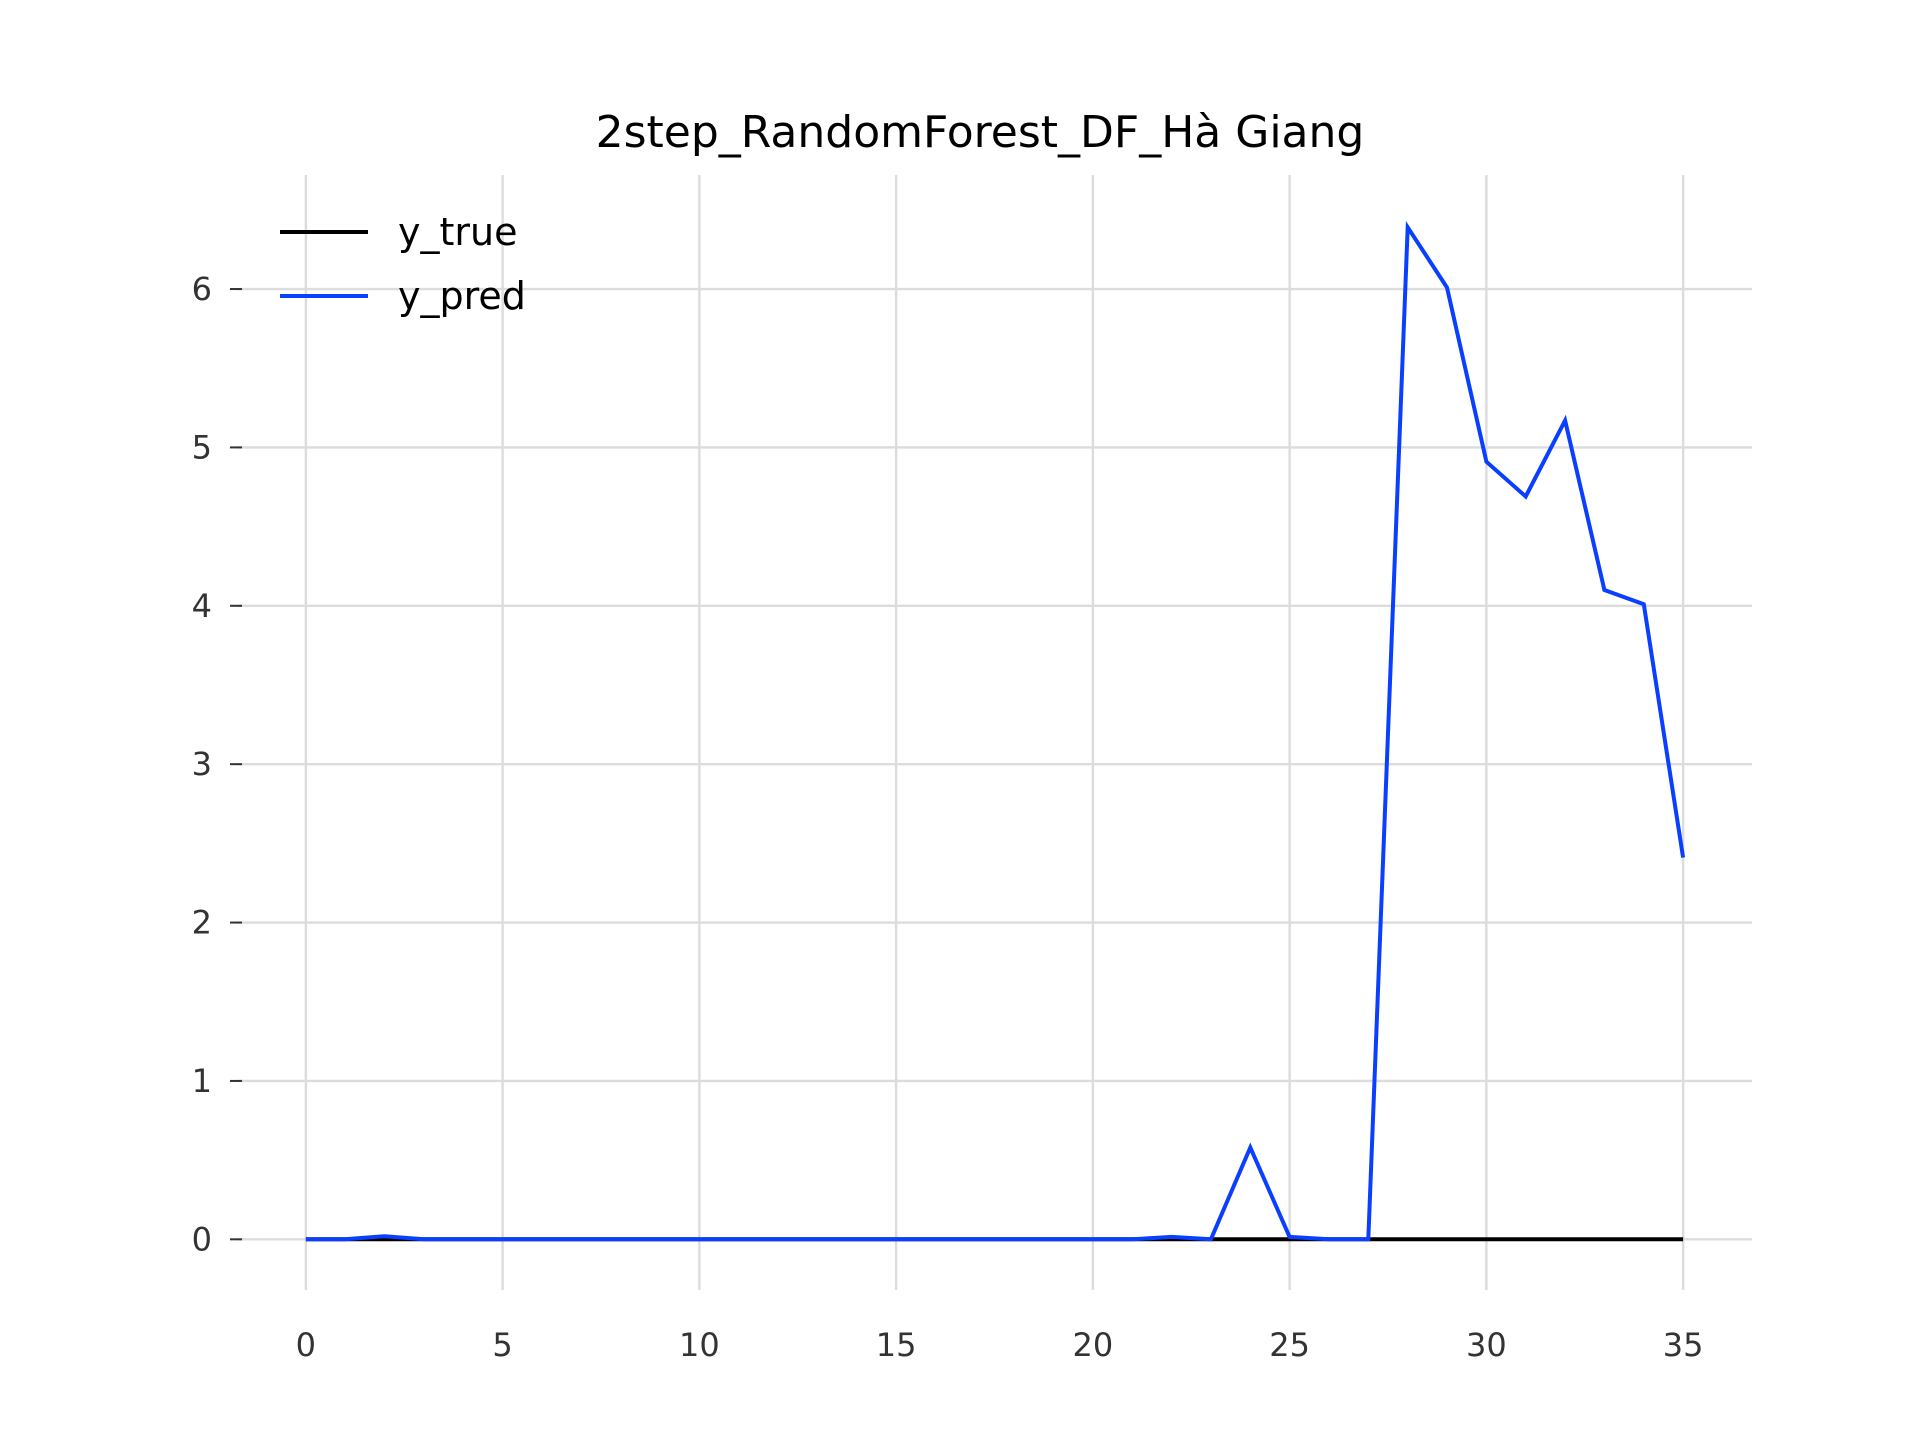 The width and height of the screenshot is (1920, 1444). I want to click on y-tick-label: 5, so click(202, 447).